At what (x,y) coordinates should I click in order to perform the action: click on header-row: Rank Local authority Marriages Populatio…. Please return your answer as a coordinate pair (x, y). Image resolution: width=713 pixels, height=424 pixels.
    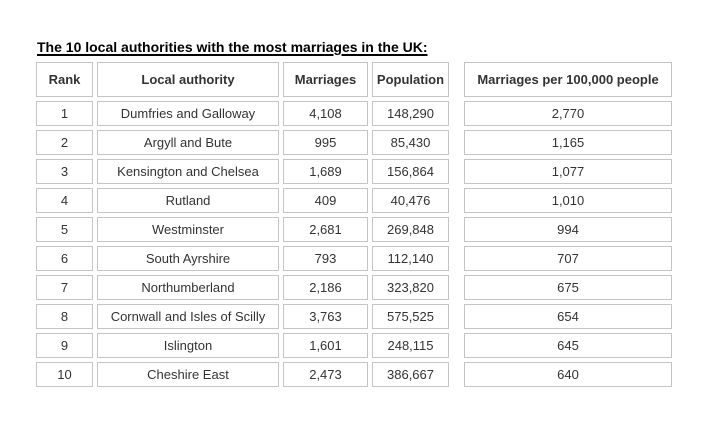
    Looking at the image, I should click on (354, 79).